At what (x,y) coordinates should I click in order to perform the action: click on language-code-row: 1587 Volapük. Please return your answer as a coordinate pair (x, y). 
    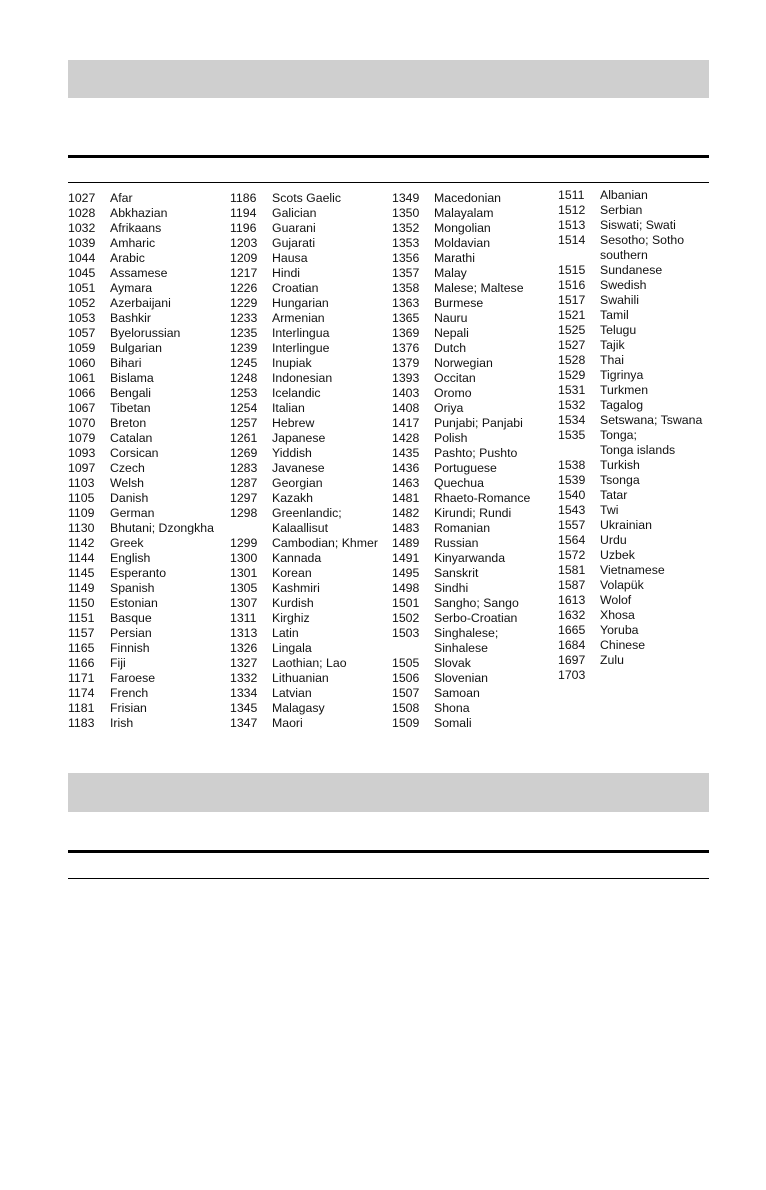
    Looking at the image, I should click on (630, 585).